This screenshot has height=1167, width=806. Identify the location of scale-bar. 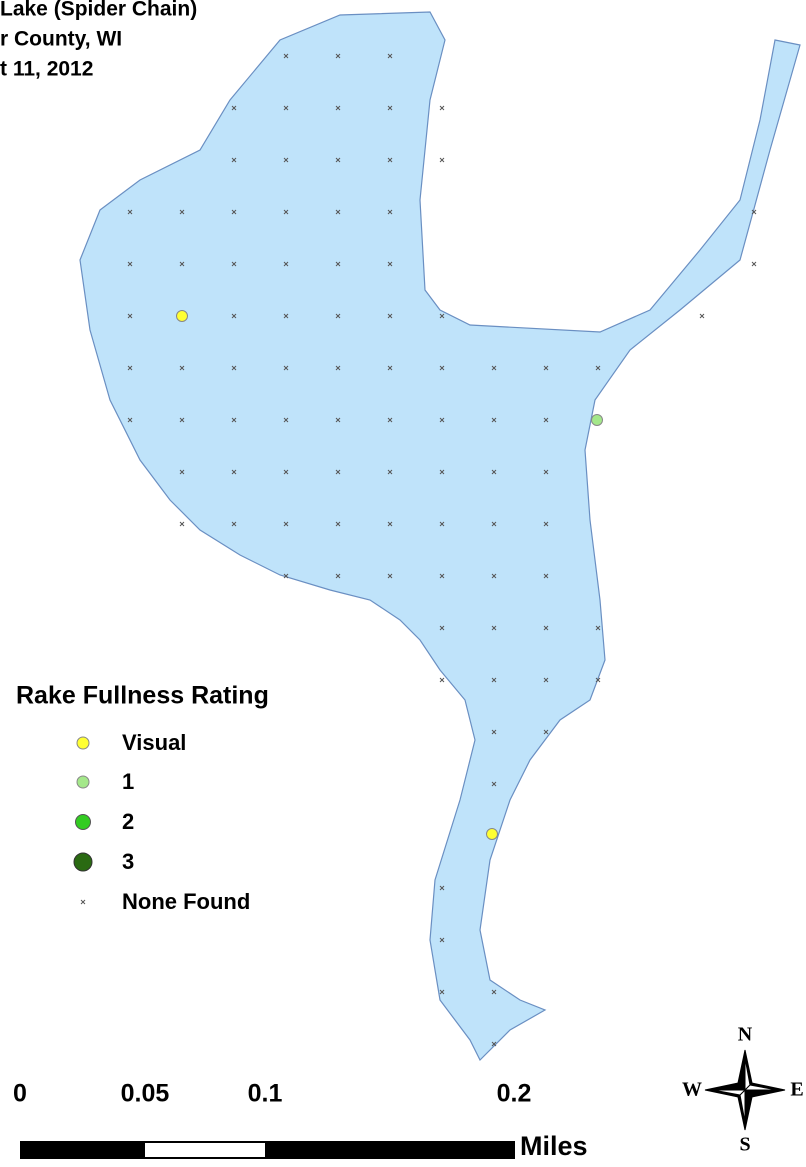
(267, 1150).